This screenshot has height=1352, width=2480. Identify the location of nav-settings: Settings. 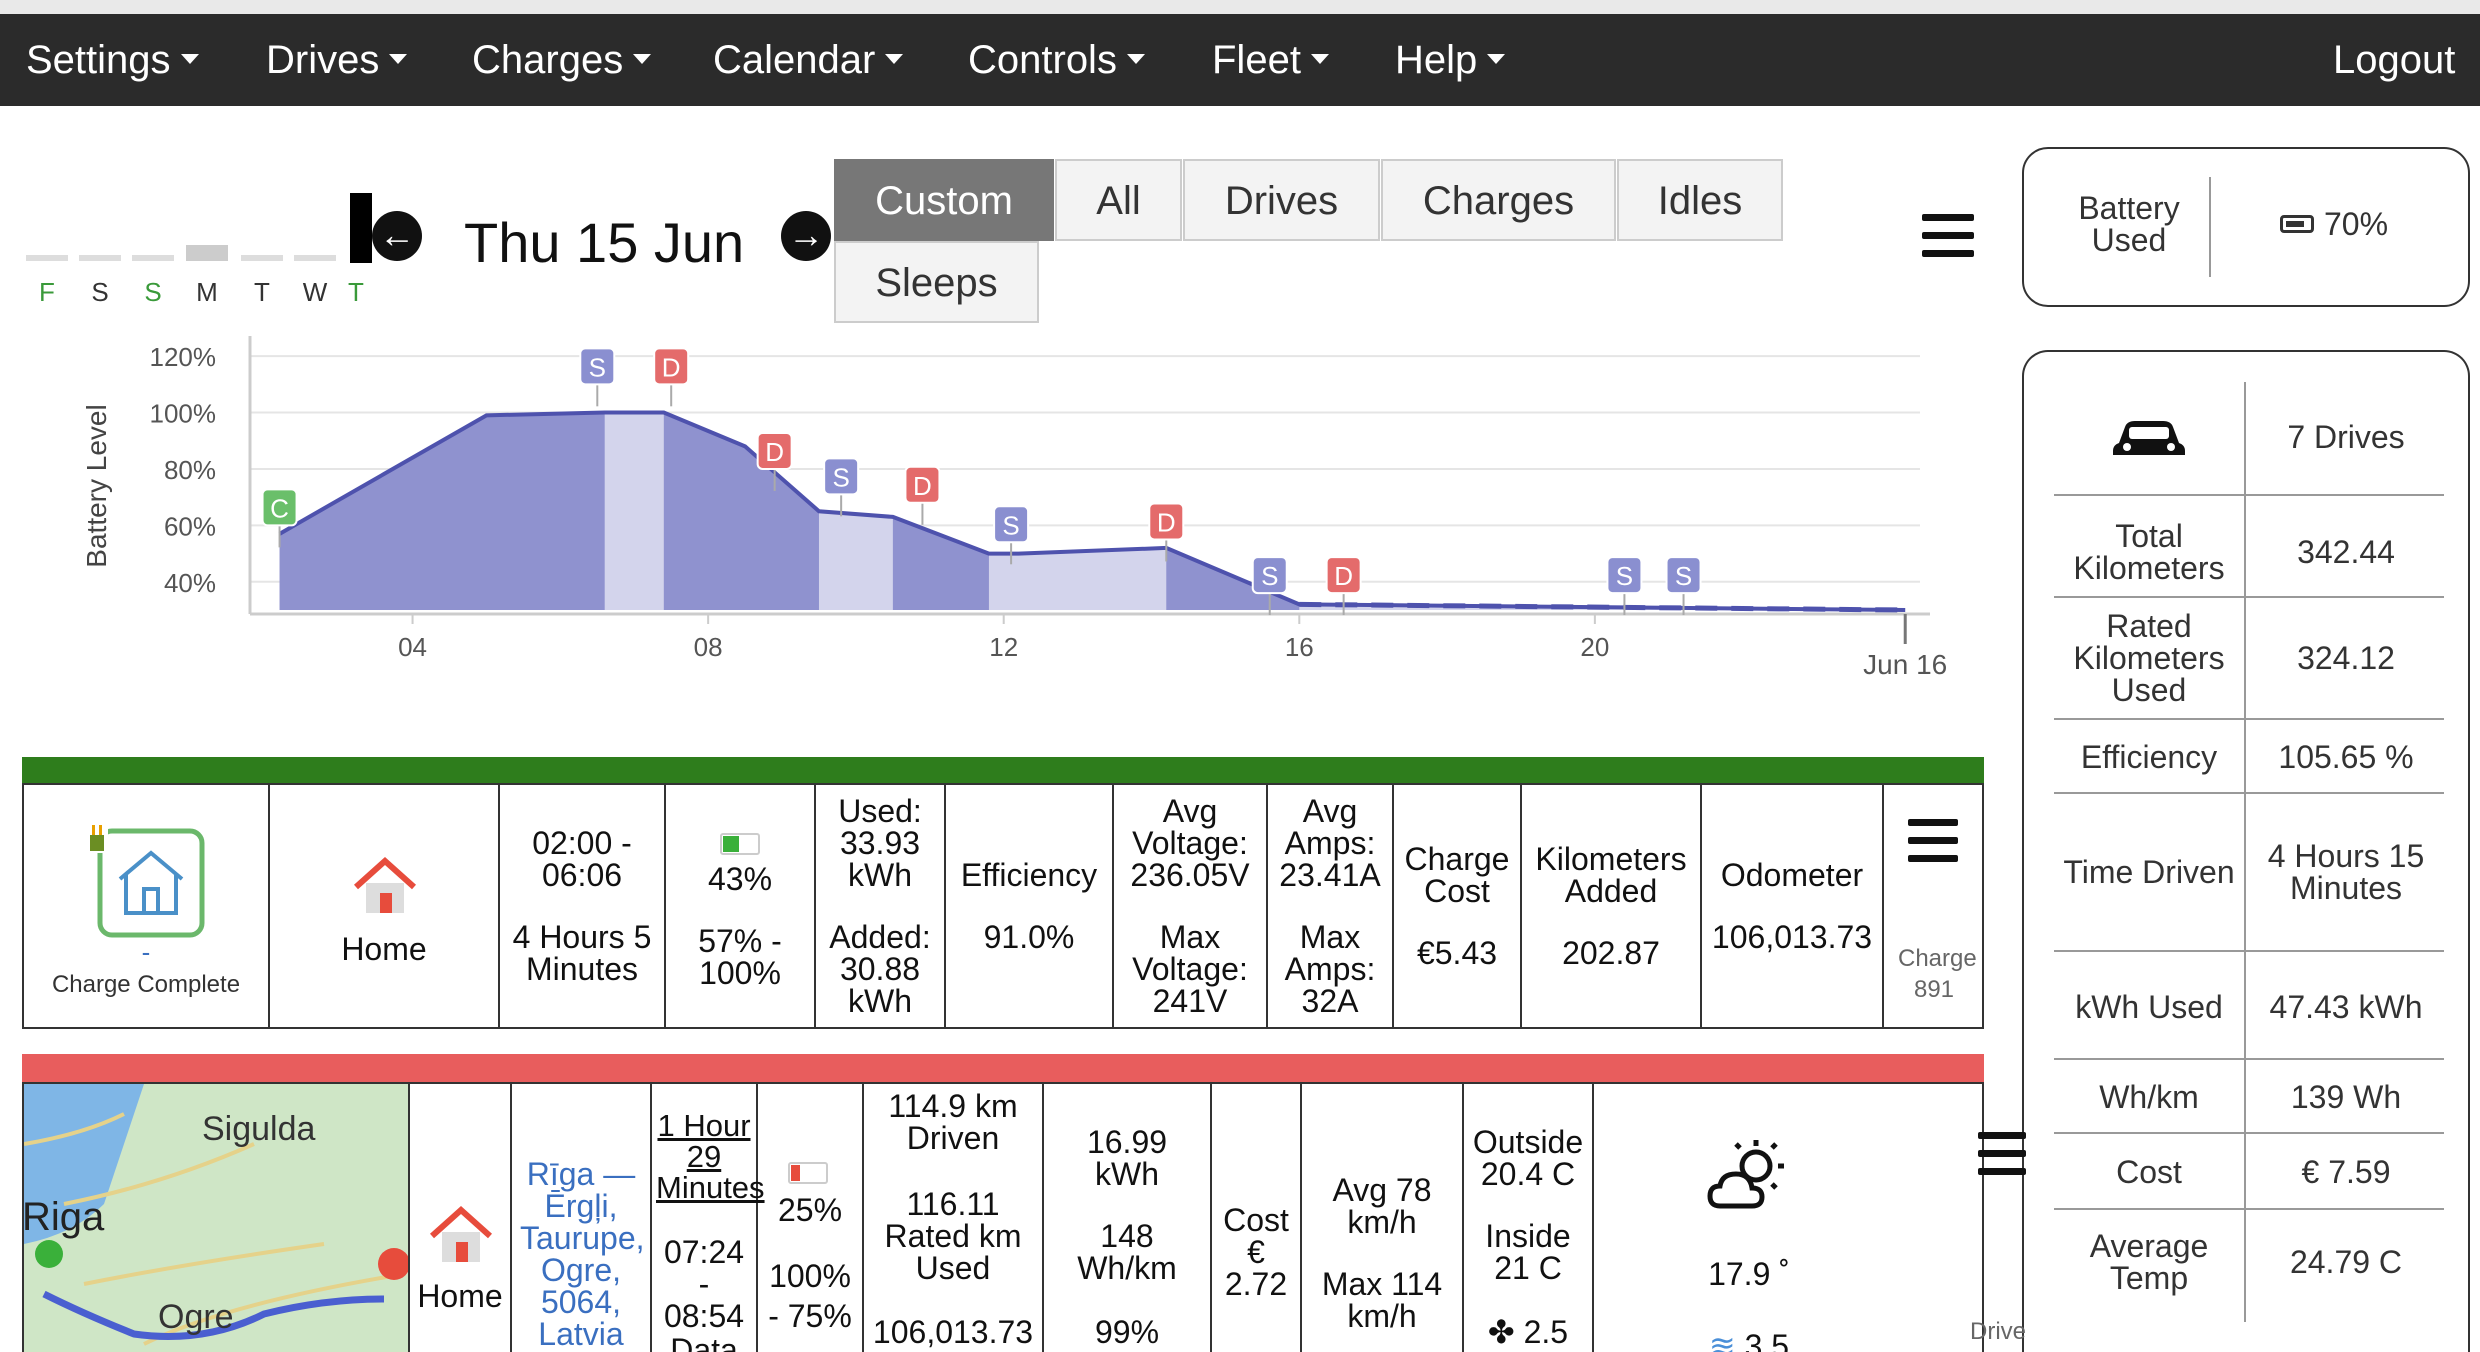
(112, 60).